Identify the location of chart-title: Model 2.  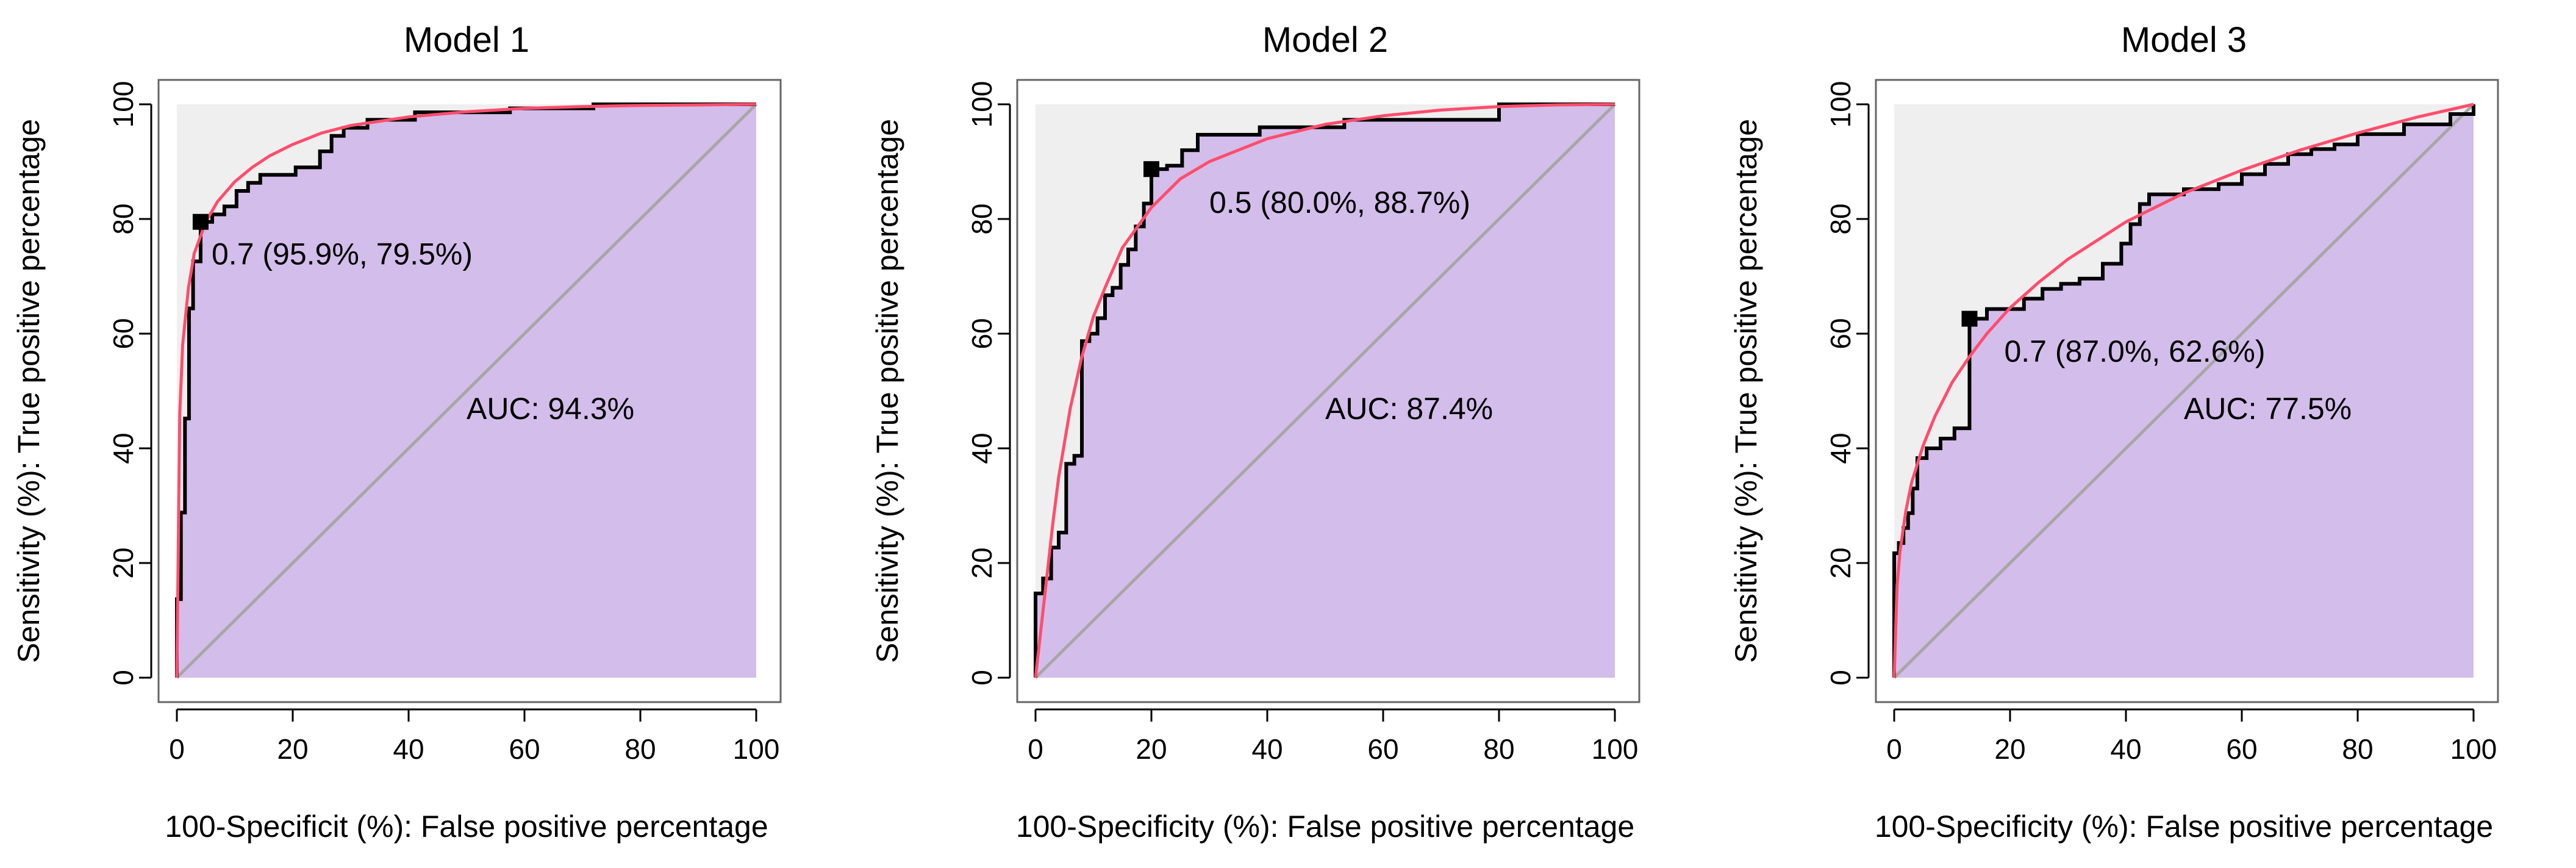
(1325, 40).